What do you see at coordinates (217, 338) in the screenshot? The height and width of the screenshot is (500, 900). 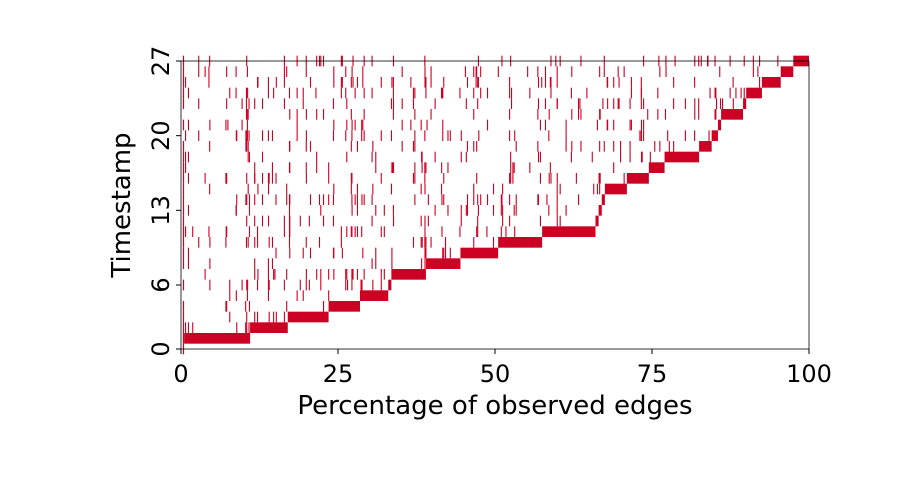 I see `first-observed-block-t1` at bounding box center [217, 338].